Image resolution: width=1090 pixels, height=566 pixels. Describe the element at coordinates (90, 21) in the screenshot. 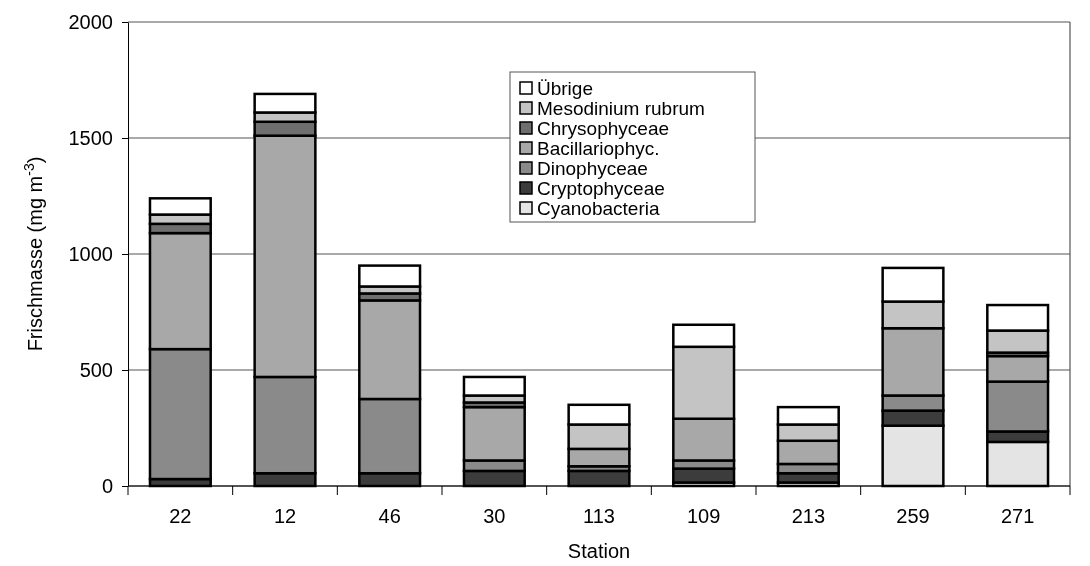

I see `y-tick-label: 2000` at that location.